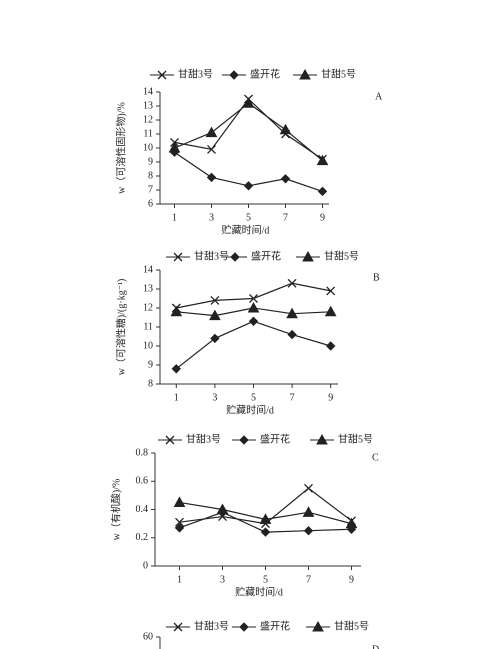  What do you see at coordinates (375, 646) in the screenshot?
I see `panel-label: D` at bounding box center [375, 646].